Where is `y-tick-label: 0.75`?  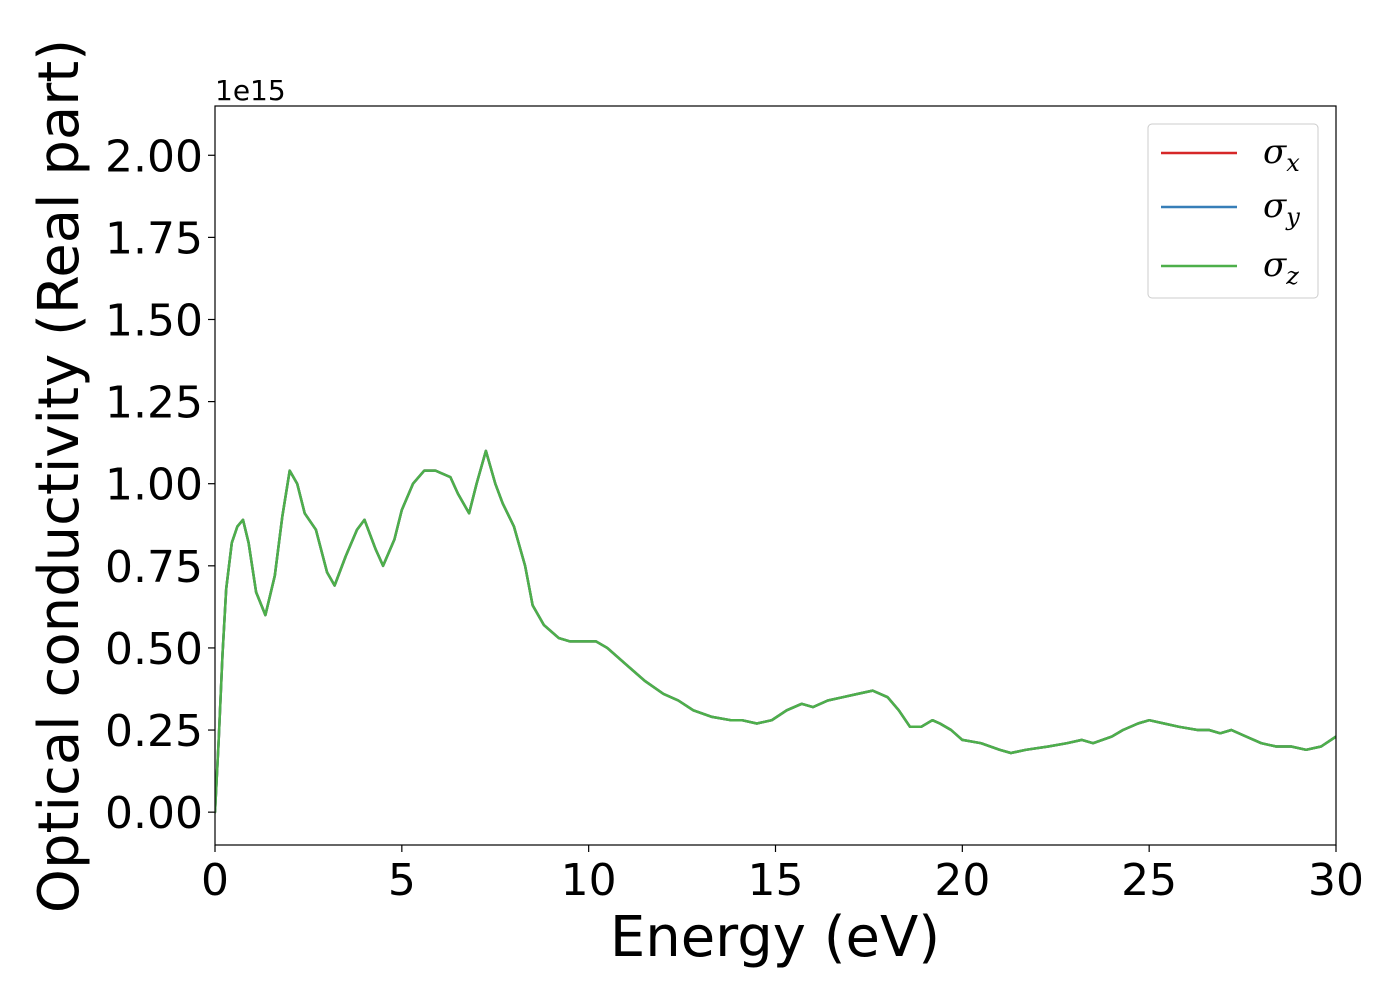 y-tick-label: 0.75 is located at coordinates (154, 567).